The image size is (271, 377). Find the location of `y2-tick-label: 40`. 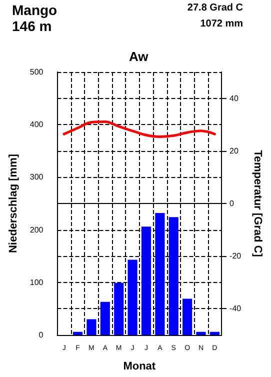

y2-tick-label: 40 is located at coordinates (234, 98).